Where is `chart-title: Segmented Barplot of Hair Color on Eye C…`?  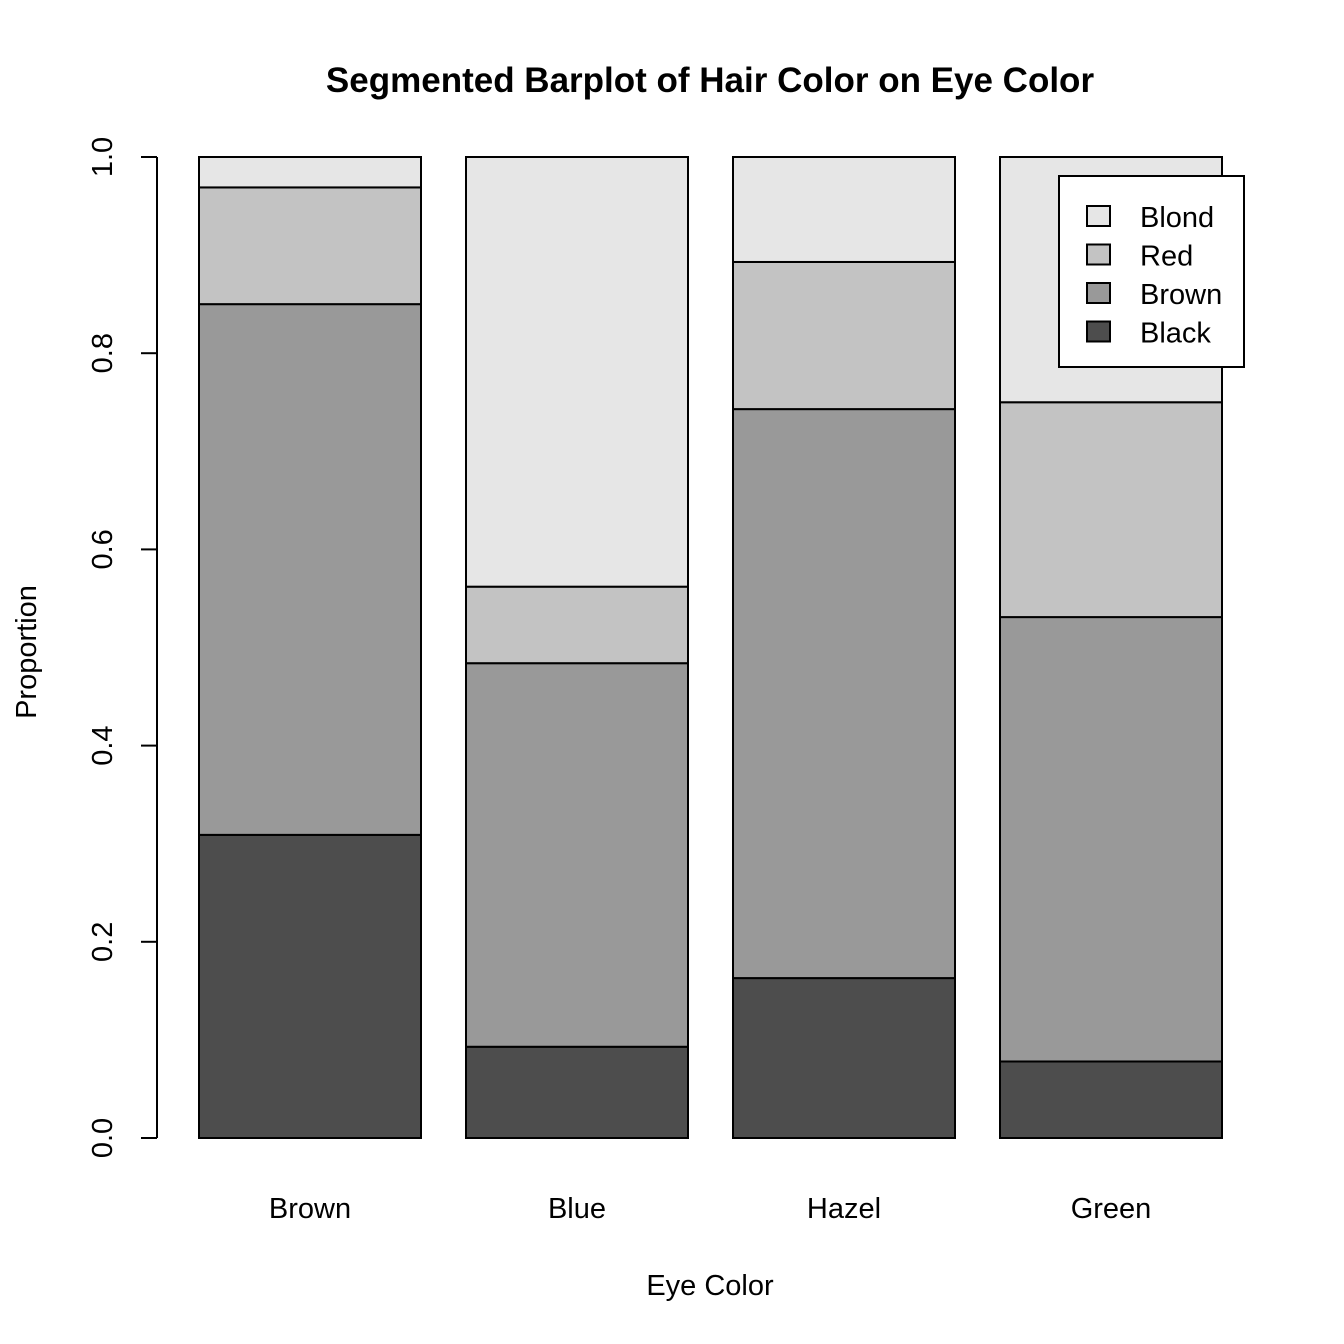 chart-title: Segmented Barplot of Hair Color on Eye C… is located at coordinates (710, 80).